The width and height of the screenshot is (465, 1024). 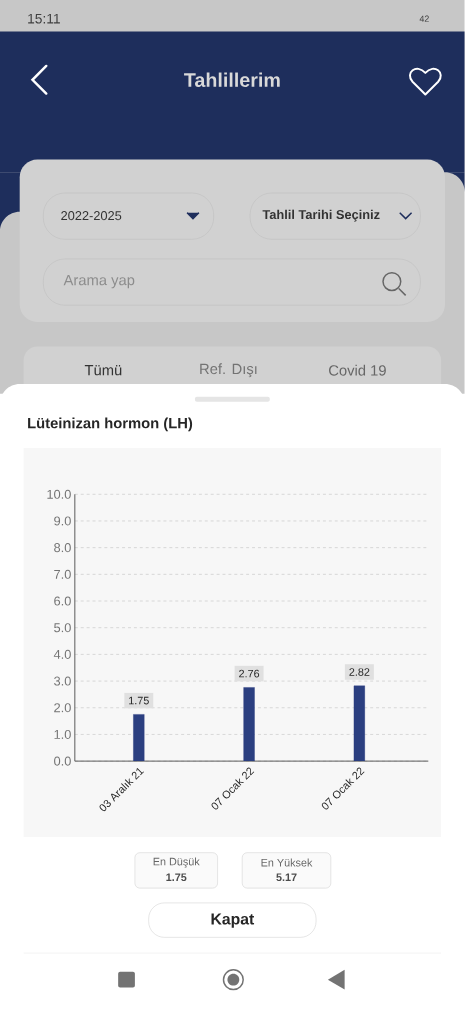 I want to click on y-tick-label: 1.0, so click(x=62, y=734).